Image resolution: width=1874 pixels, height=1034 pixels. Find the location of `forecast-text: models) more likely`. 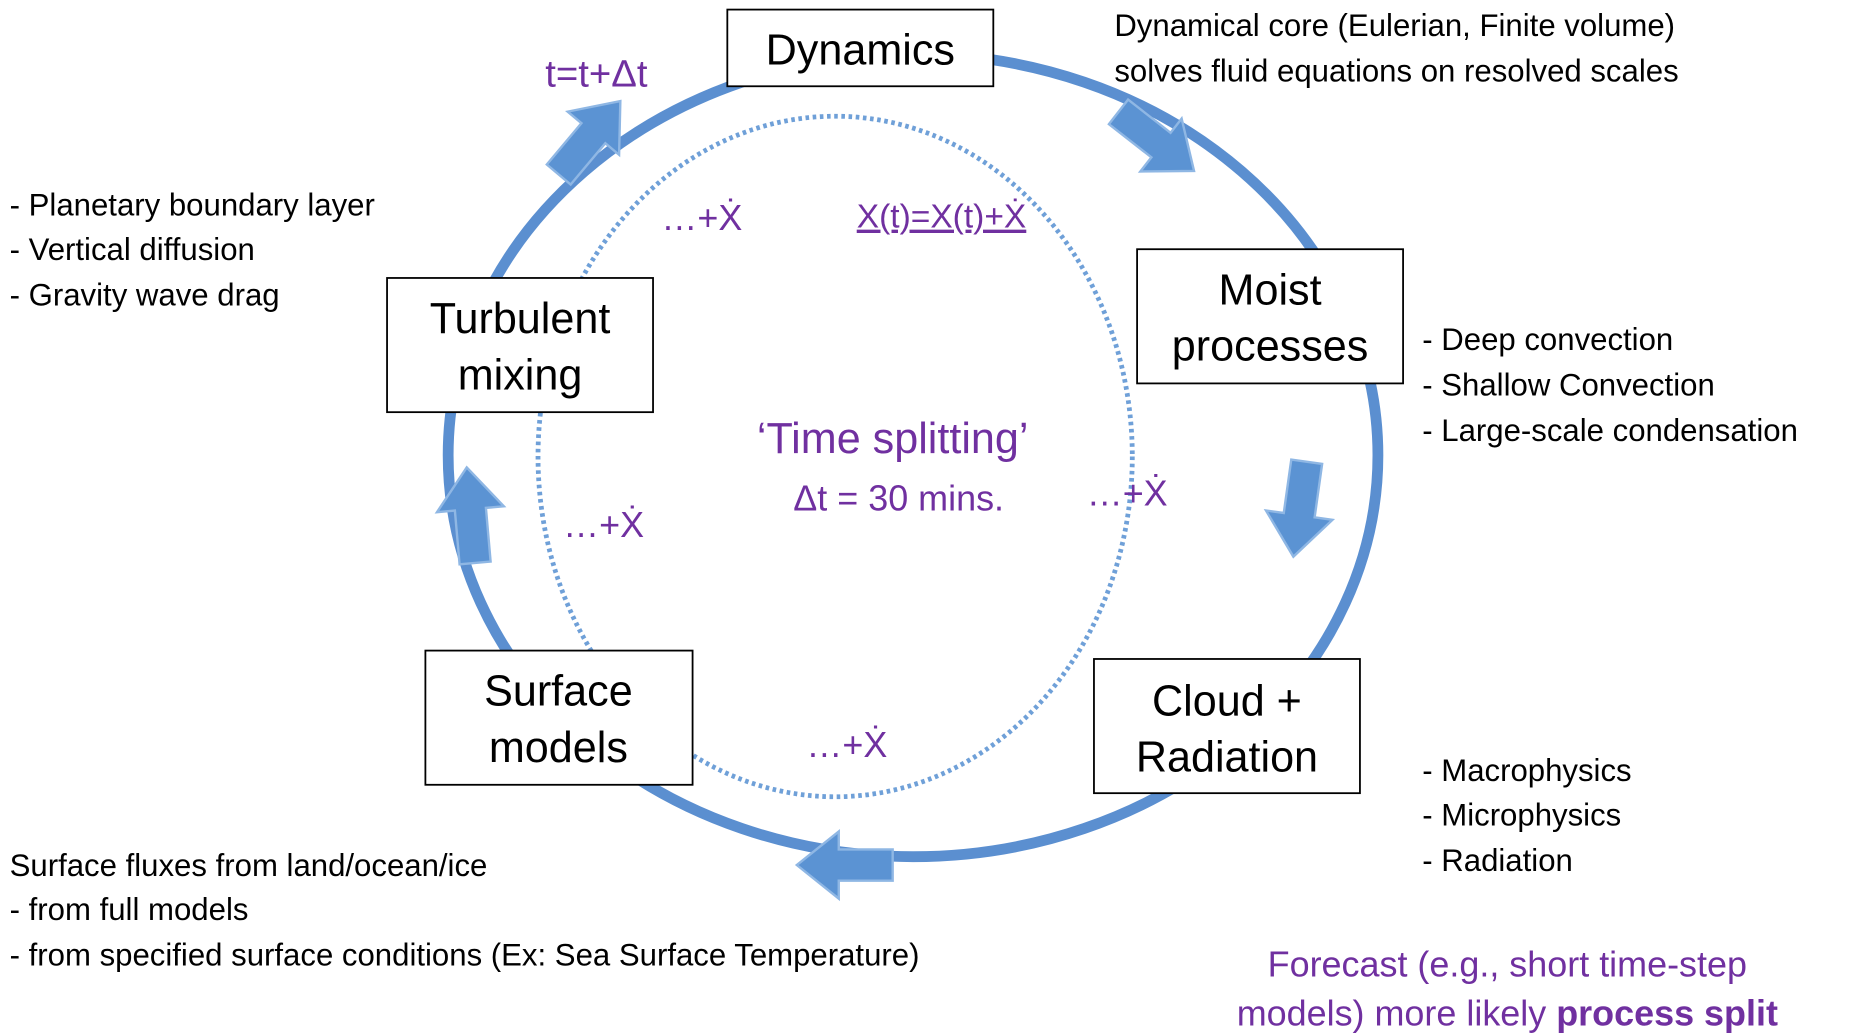

forecast-text: models) more likely is located at coordinates (1397, 1013).